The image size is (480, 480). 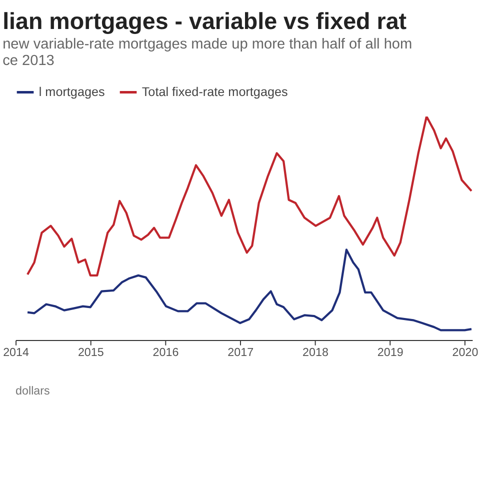 What do you see at coordinates (215, 92) in the screenshot?
I see `legend-label: Total fixed-rate mortgages` at bounding box center [215, 92].